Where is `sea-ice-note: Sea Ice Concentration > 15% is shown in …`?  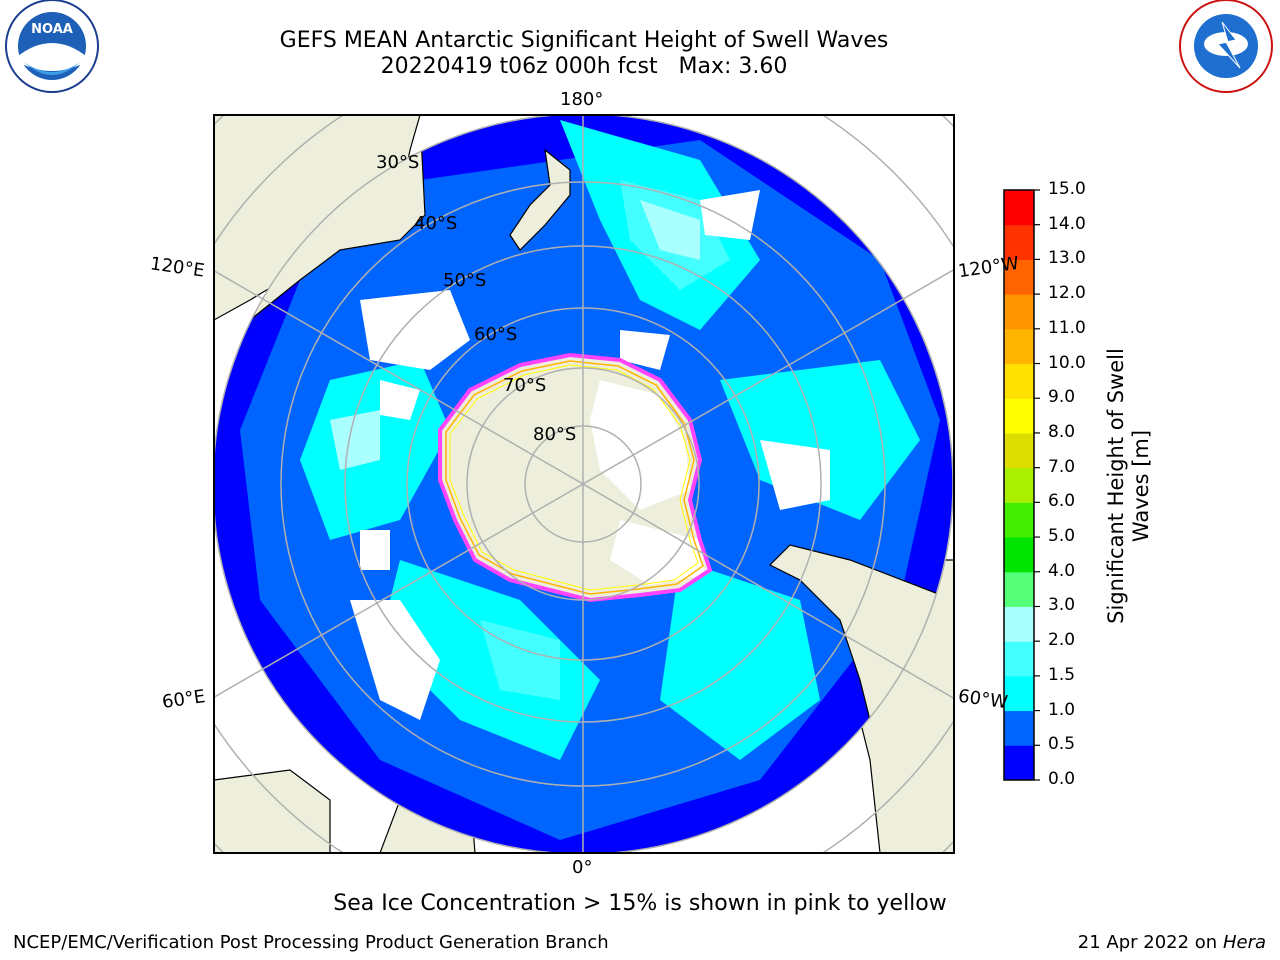
sea-ice-note: Sea Ice Concentration > 15% is shown in … is located at coordinates (640, 903).